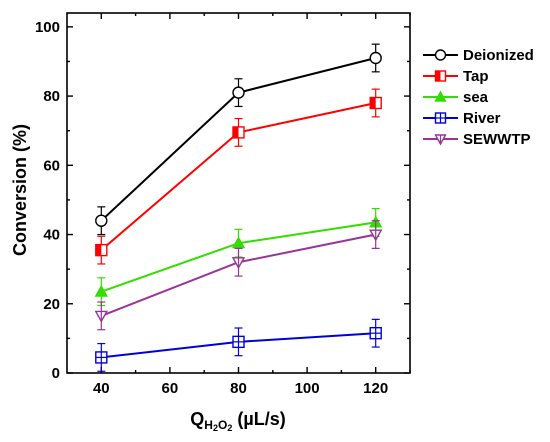  Describe the element at coordinates (497, 139) in the screenshot. I see `legend-label: SEWWTP` at that location.